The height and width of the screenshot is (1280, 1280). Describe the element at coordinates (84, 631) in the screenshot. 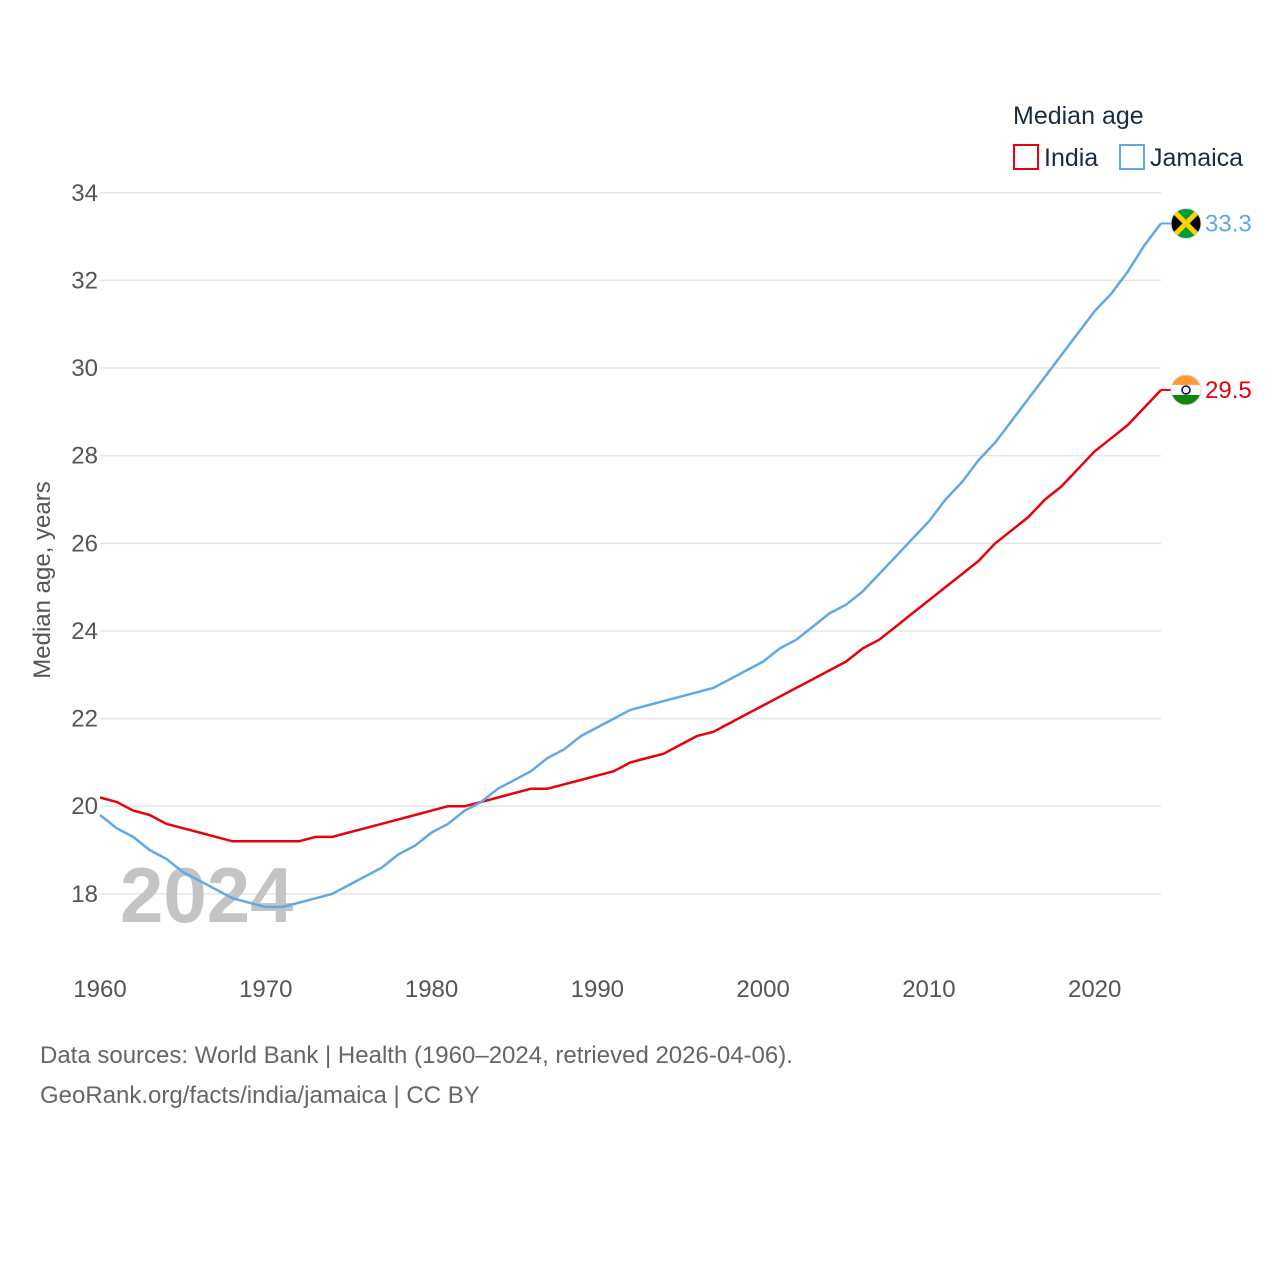

I see `y-tick-label-24: 24` at that location.